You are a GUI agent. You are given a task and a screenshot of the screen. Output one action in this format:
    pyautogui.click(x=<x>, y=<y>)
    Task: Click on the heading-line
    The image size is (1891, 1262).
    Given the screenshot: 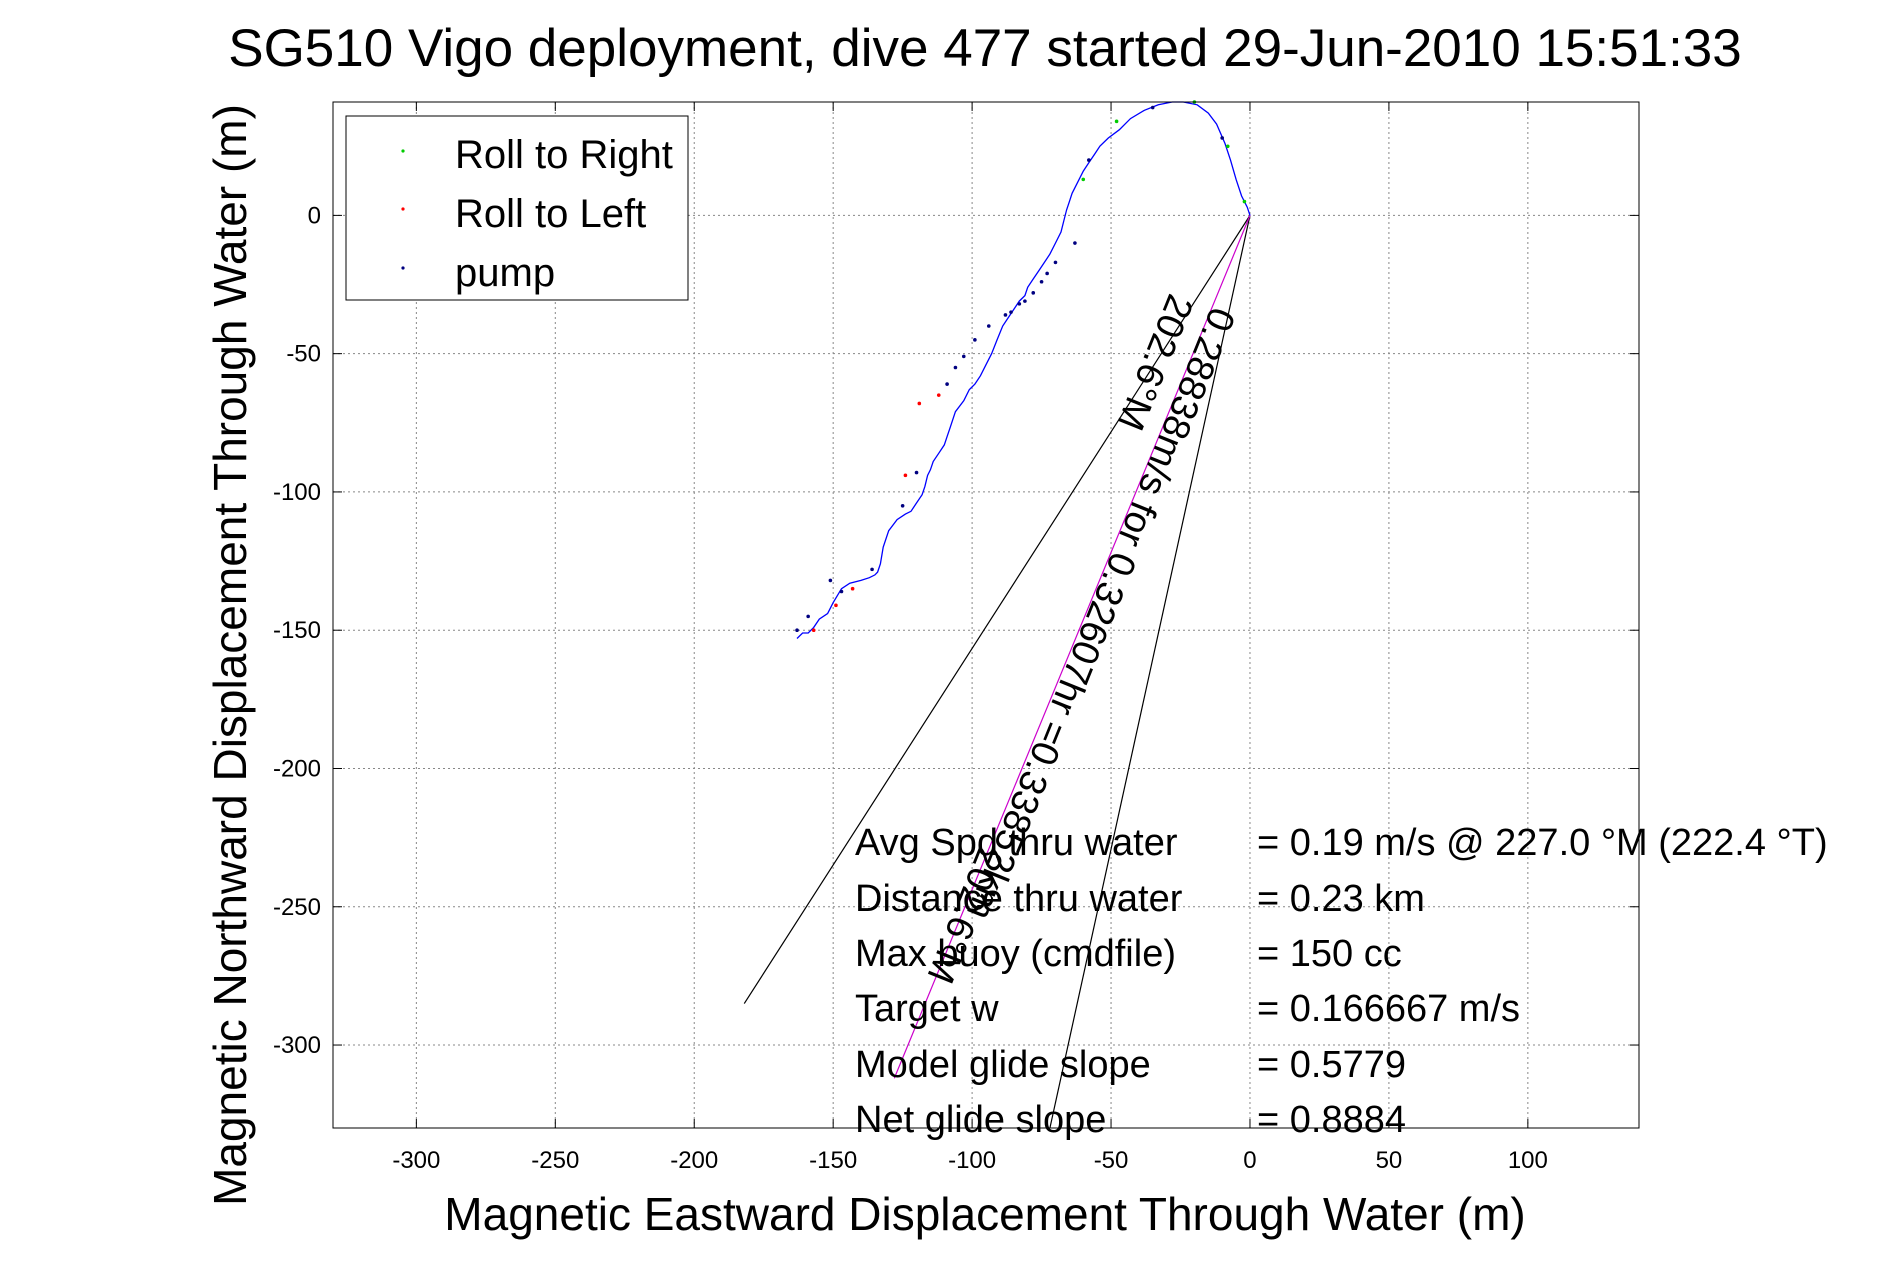 What is the action you would take?
    pyautogui.click(x=1150, y=672)
    